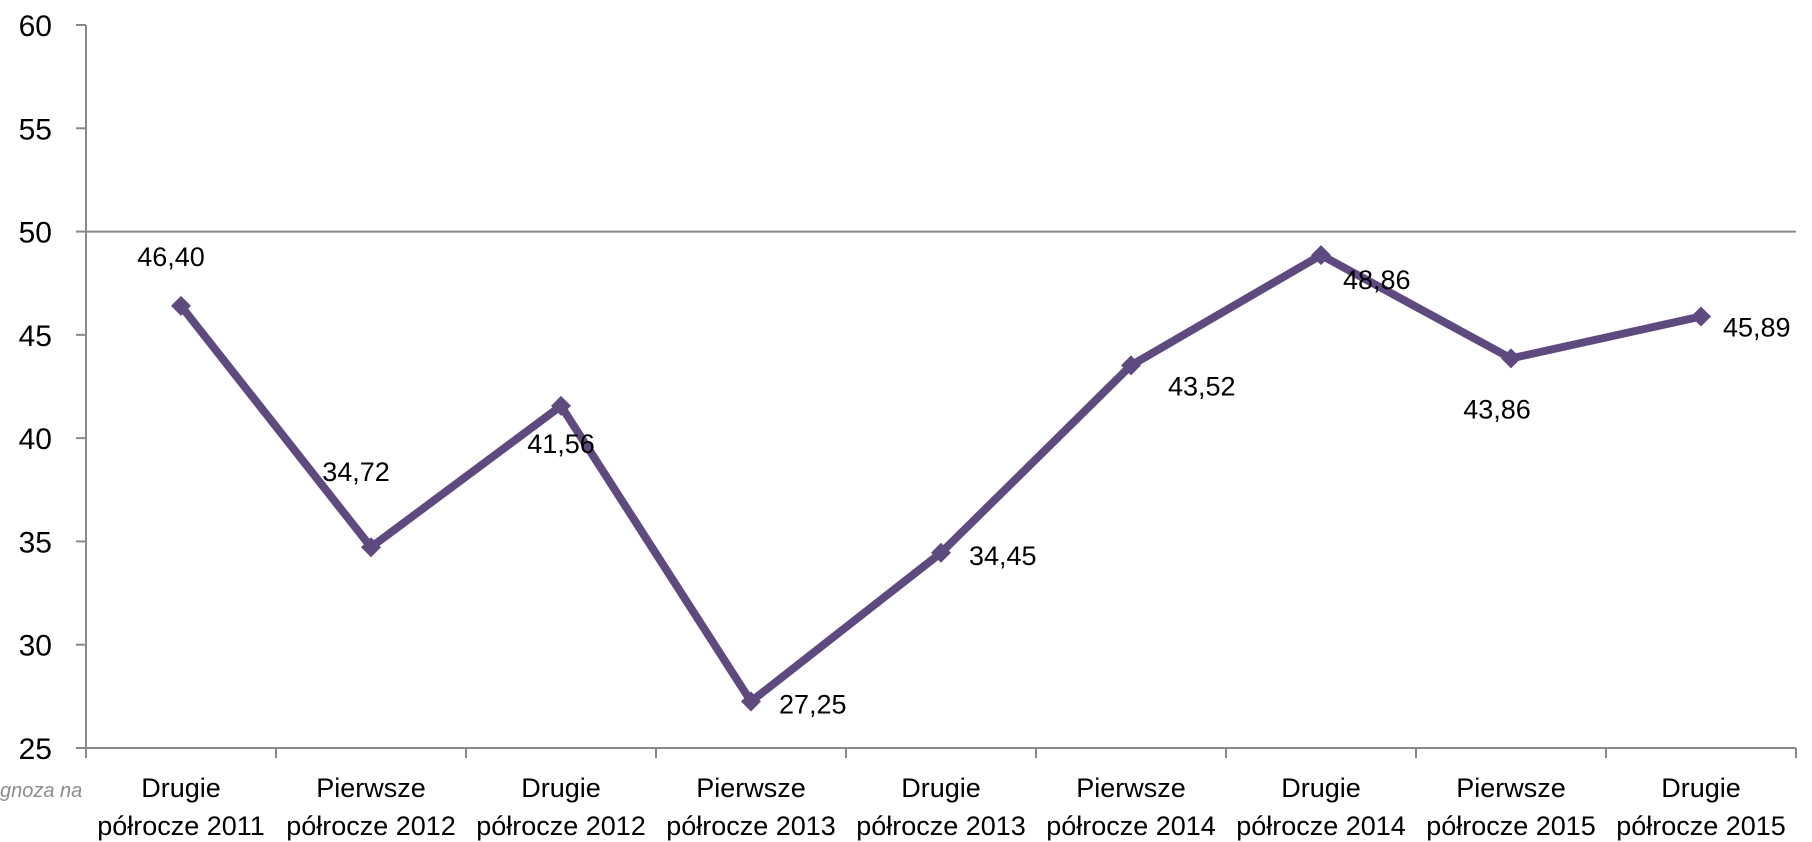 The height and width of the screenshot is (842, 1812). What do you see at coordinates (41, 791) in the screenshot?
I see `side-note: gnoza na` at bounding box center [41, 791].